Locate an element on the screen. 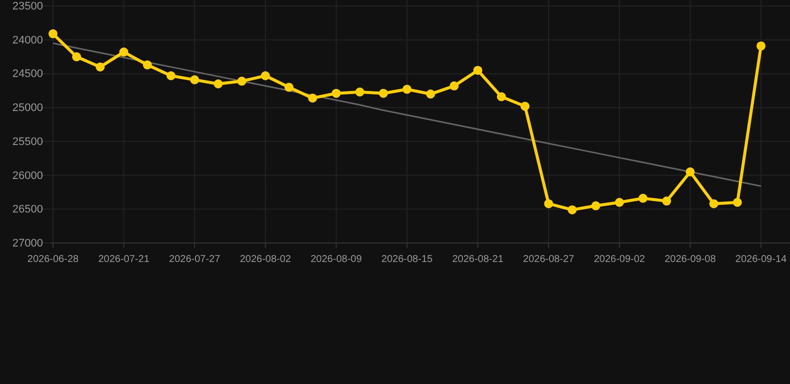  x-tick-label: 2026-07-27 is located at coordinates (195, 259).